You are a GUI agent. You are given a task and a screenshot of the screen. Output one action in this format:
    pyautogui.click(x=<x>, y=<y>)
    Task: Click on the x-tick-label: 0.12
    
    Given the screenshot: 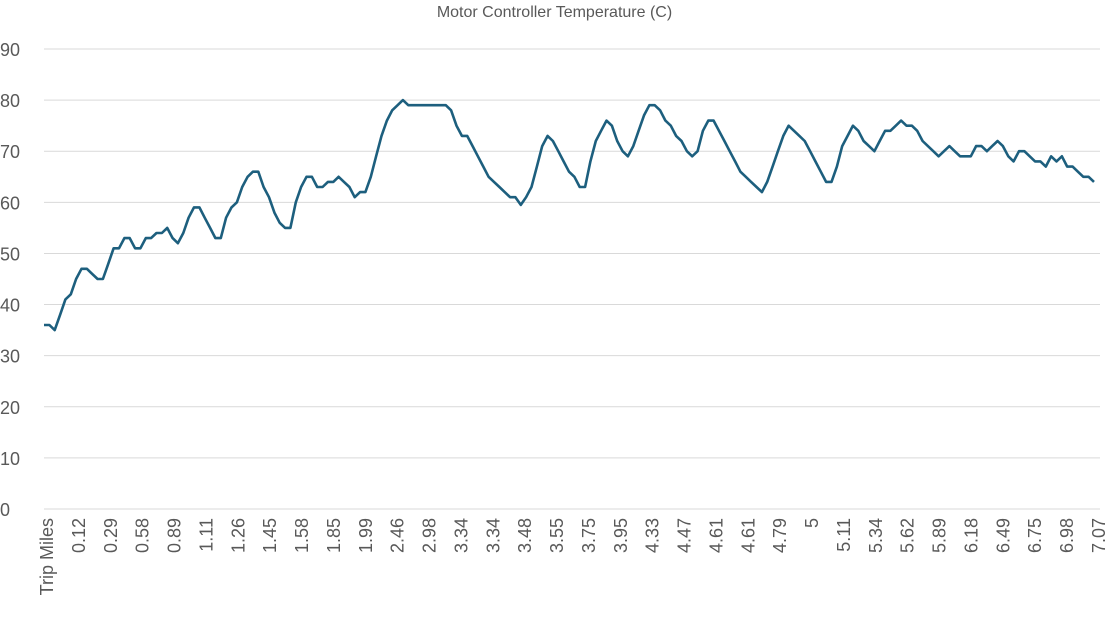 What is the action you would take?
    pyautogui.click(x=79, y=535)
    